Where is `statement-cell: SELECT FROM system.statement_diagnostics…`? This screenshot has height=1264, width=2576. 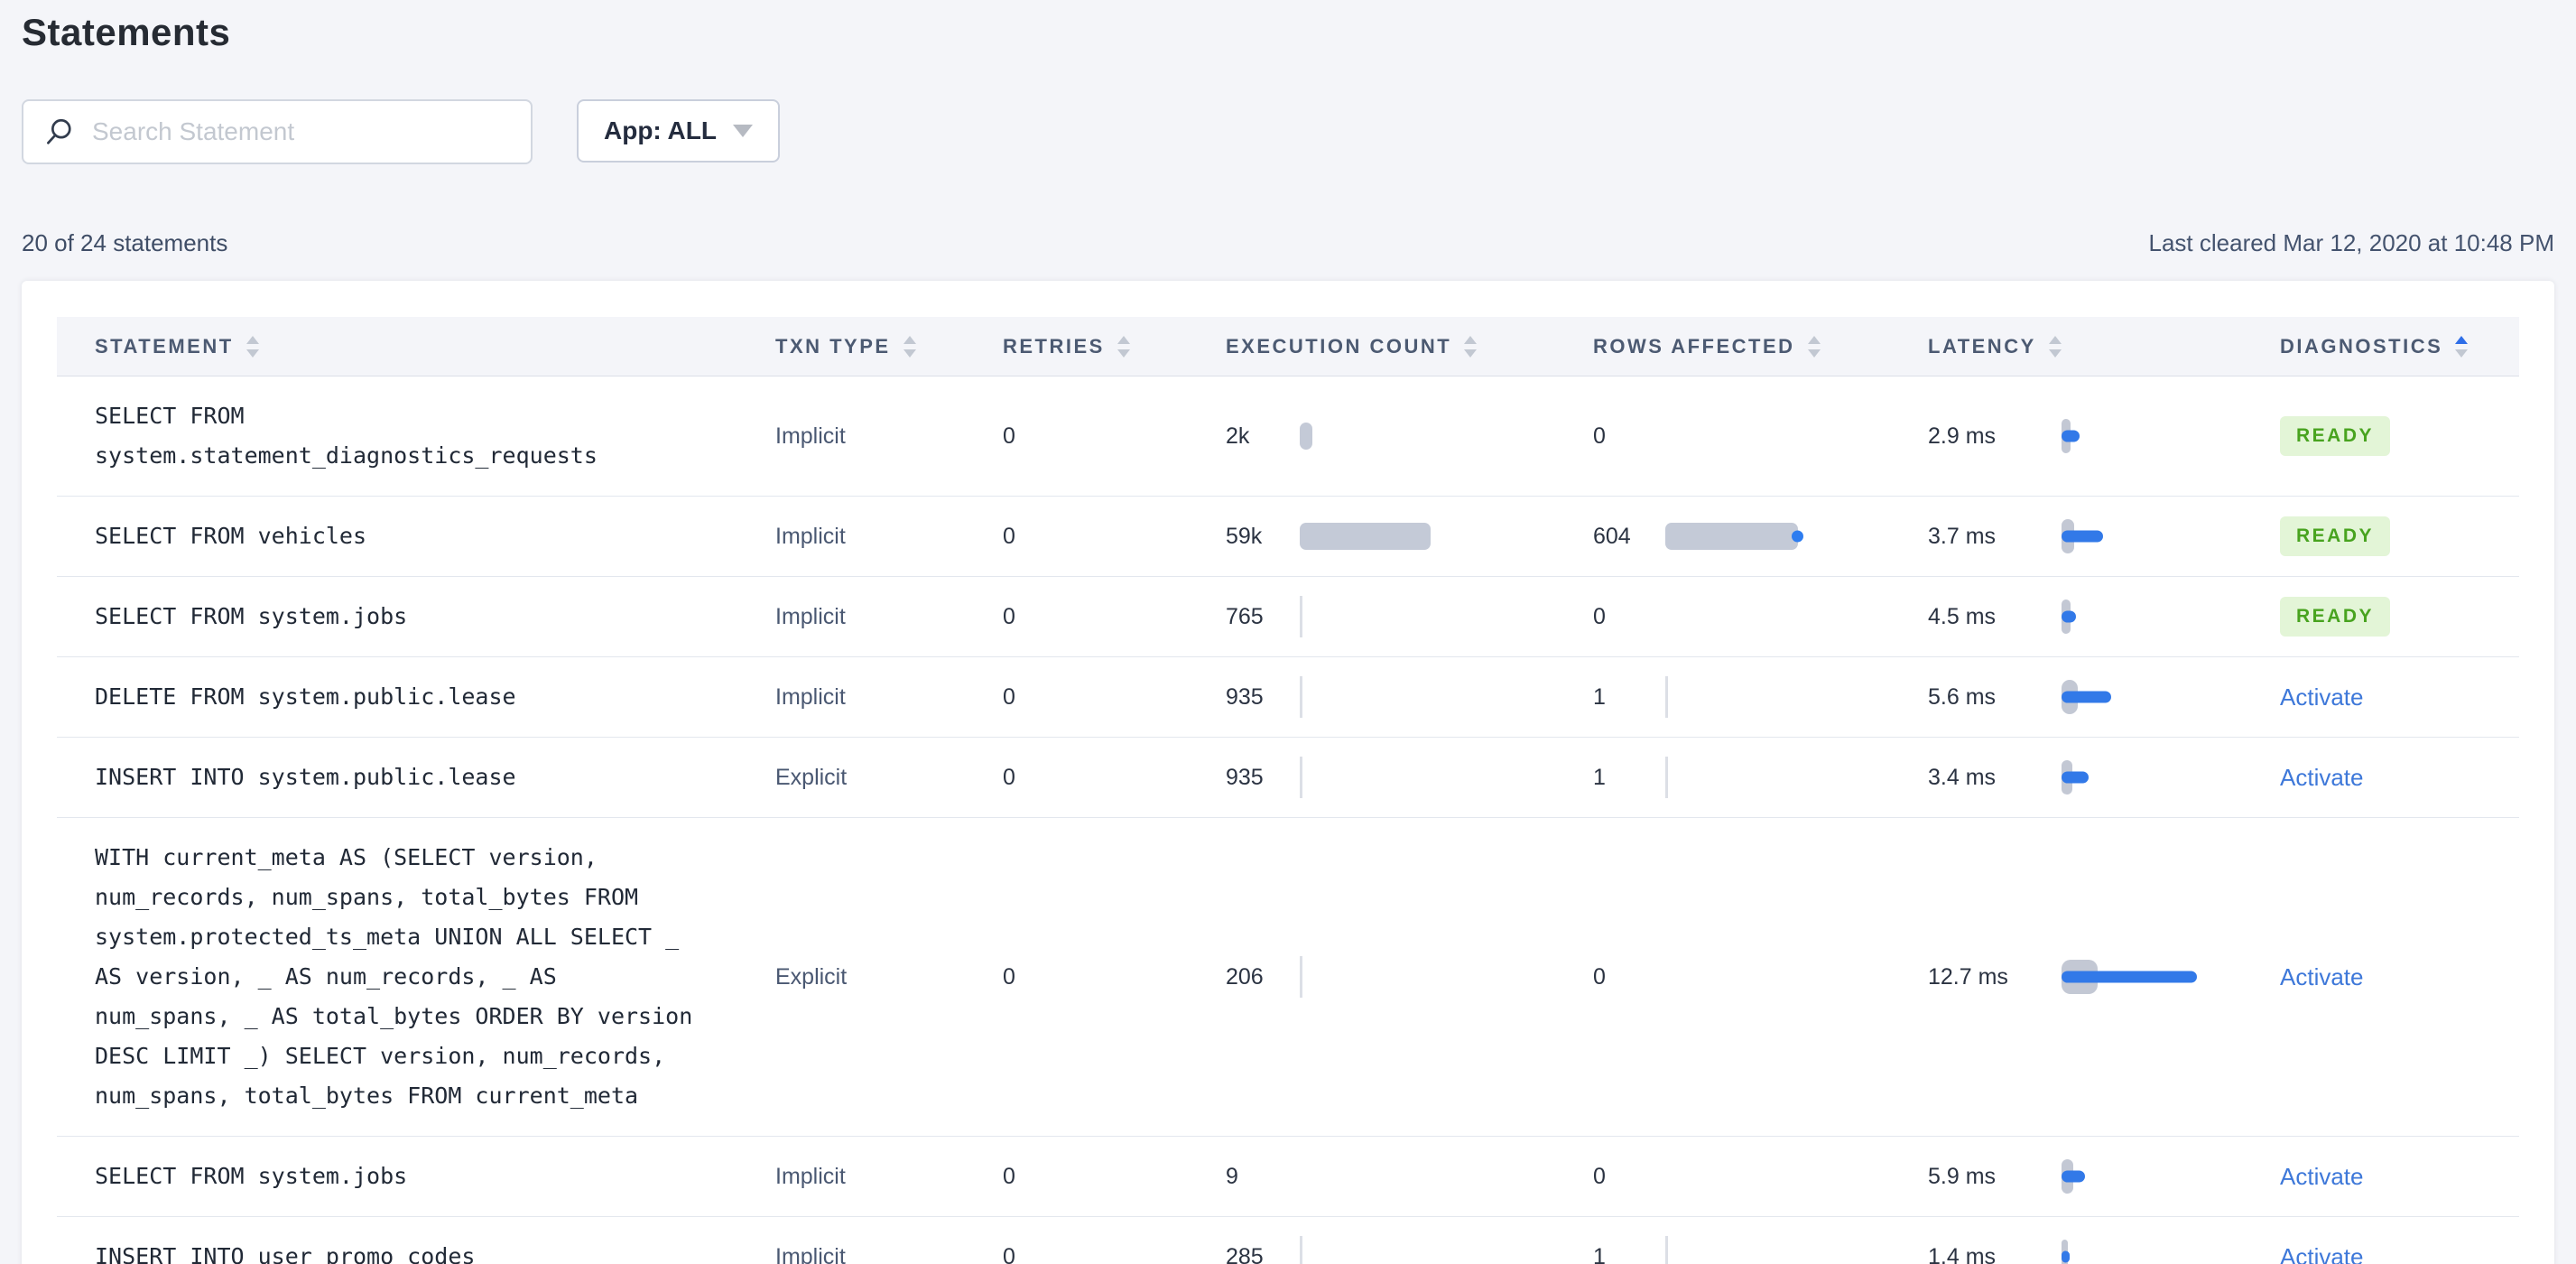 statement-cell: SELECT FROM system.statement_diagnostics… is located at coordinates (416, 436).